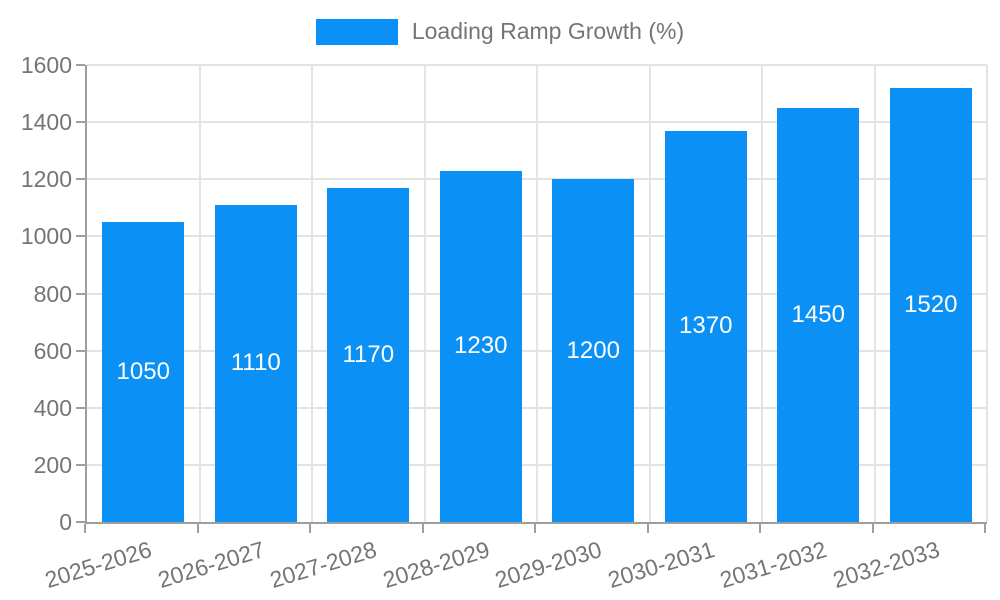 This screenshot has width=1000, height=600. Describe the element at coordinates (98, 565) in the screenshot. I see `x-category-label: 2025-2026` at that location.